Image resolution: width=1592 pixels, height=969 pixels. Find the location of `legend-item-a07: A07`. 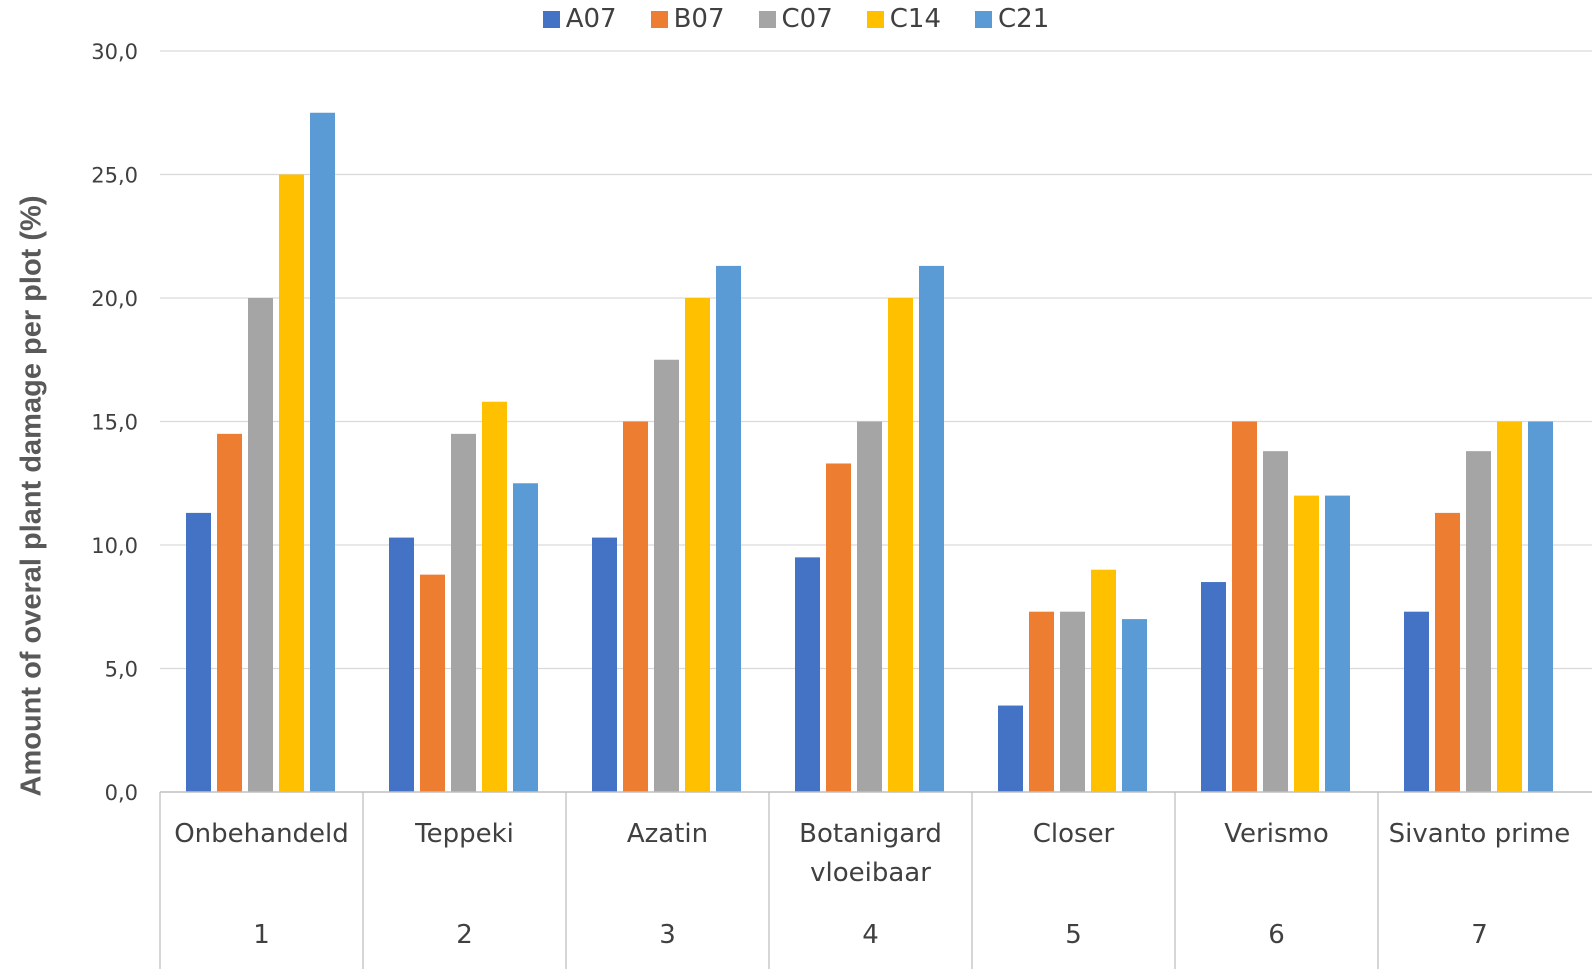

legend-item-a07: A07 is located at coordinates (579, 19).